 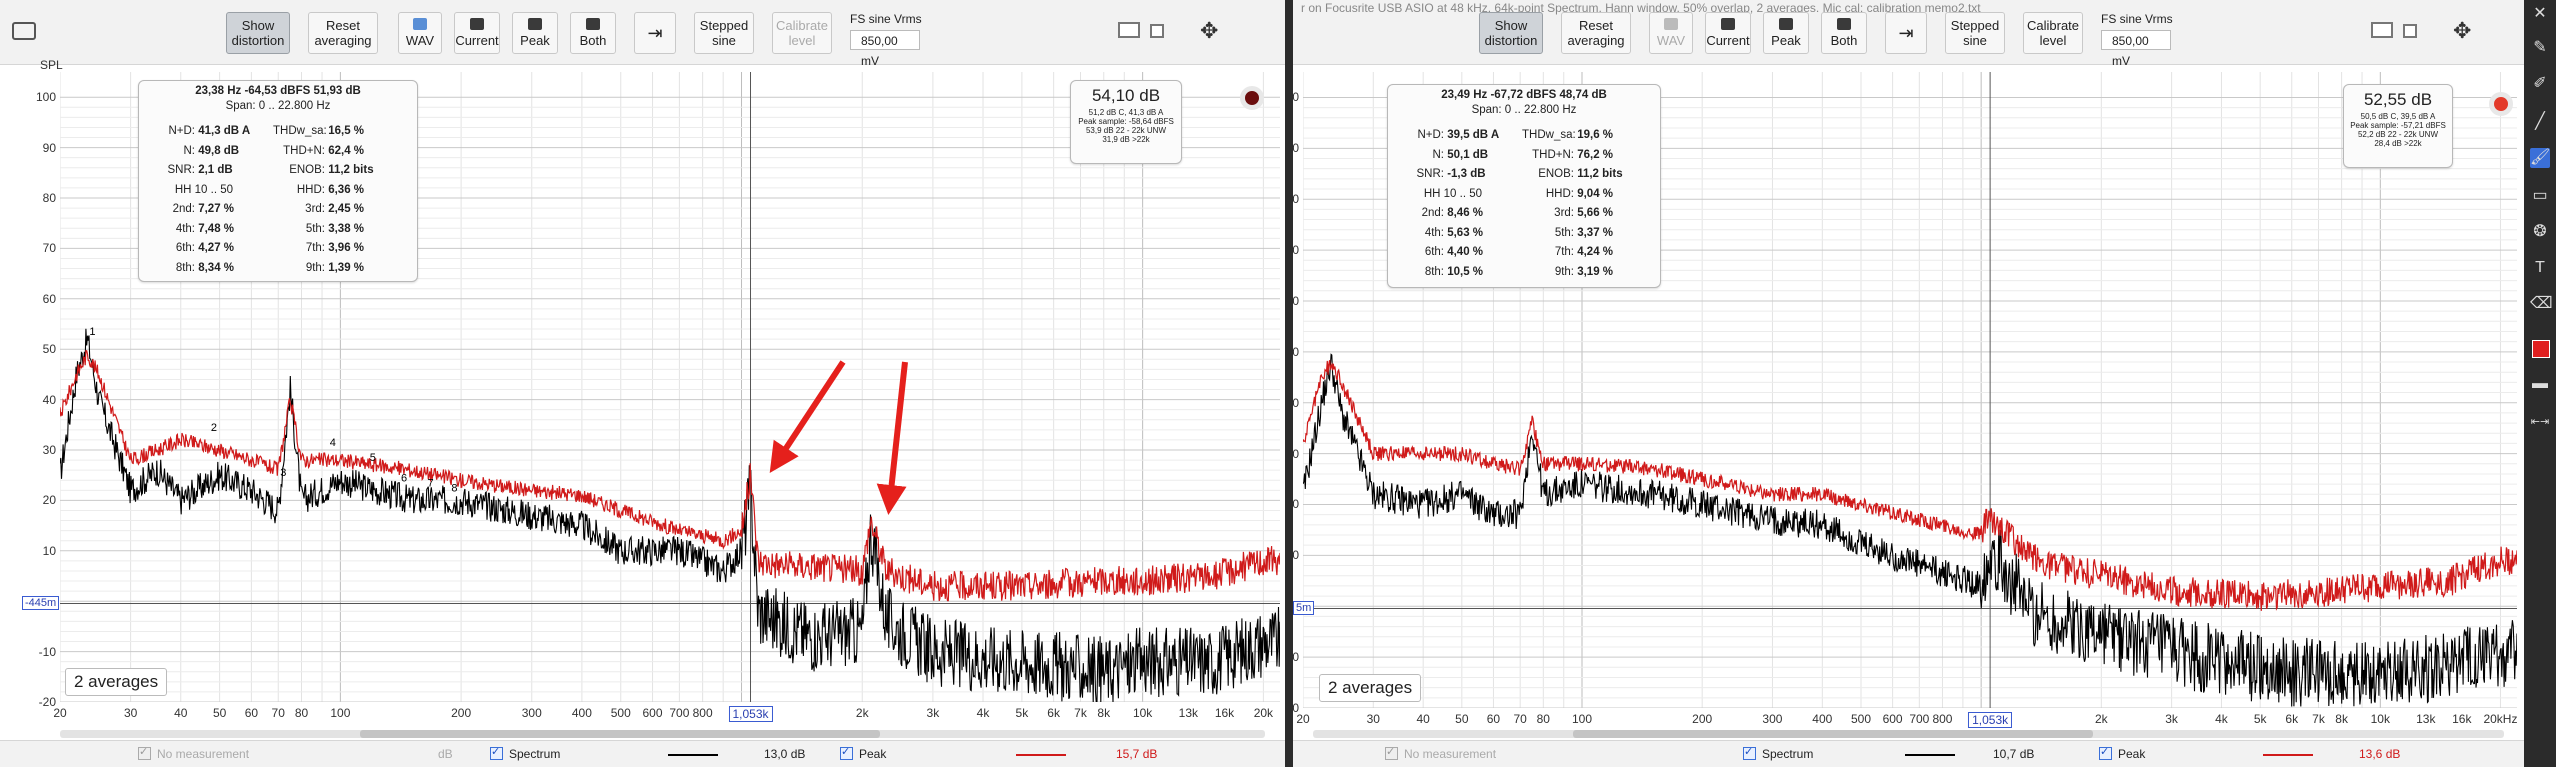 I want to click on pencil-icon: ✎, so click(x=2540, y=47).